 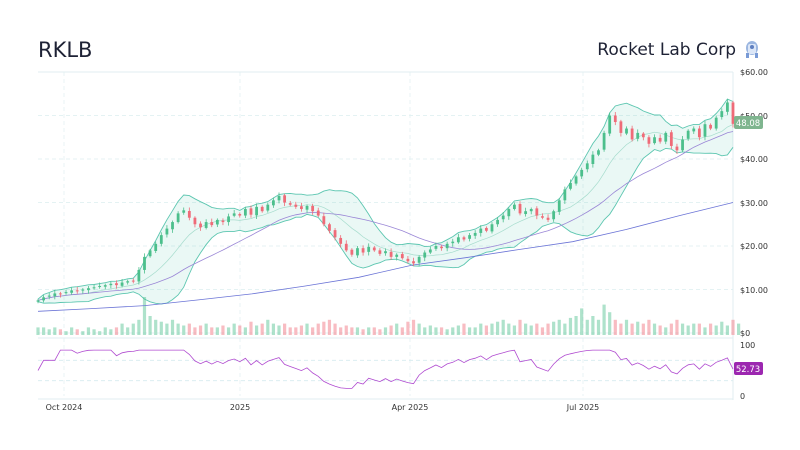 What do you see at coordinates (64, 407) in the screenshot?
I see `date-tick: Oct 2024` at bounding box center [64, 407].